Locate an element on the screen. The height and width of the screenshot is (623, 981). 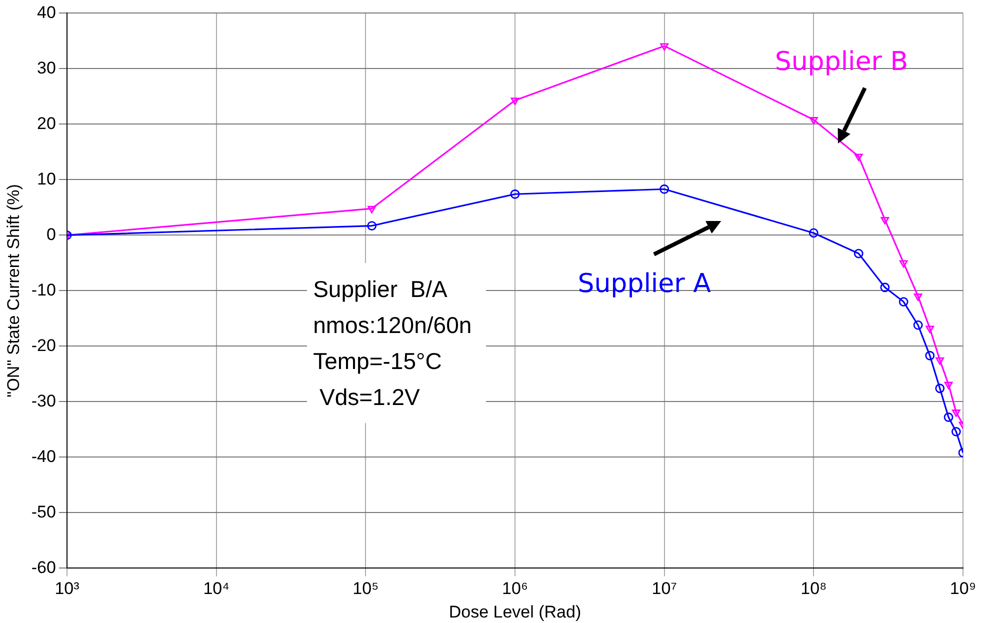
y-tick-label: -30 is located at coordinates (43, 400).